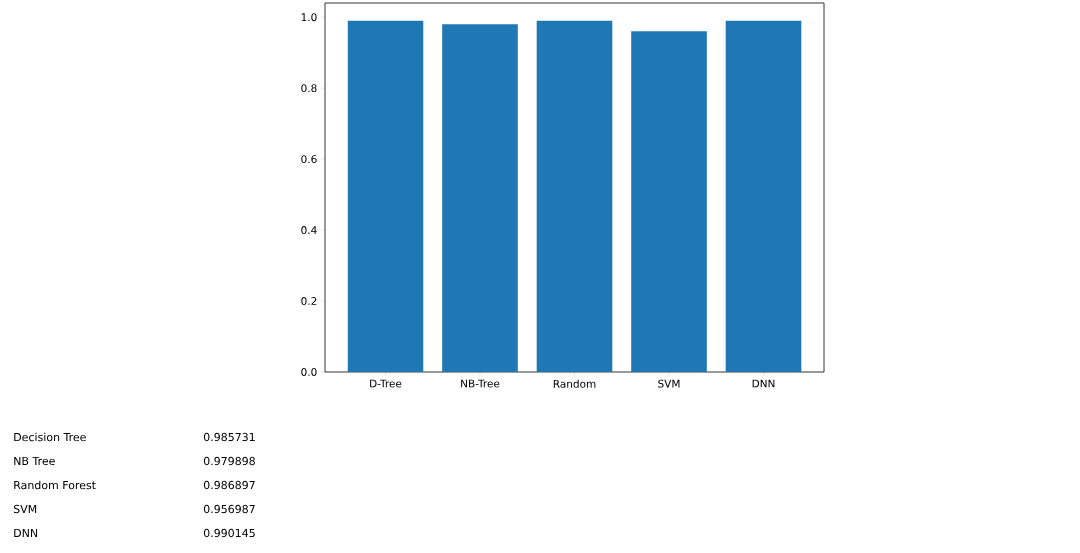 Image resolution: width=1080 pixels, height=553 pixels. Describe the element at coordinates (229, 437) in the screenshot. I see `text: 0.985731` at that location.